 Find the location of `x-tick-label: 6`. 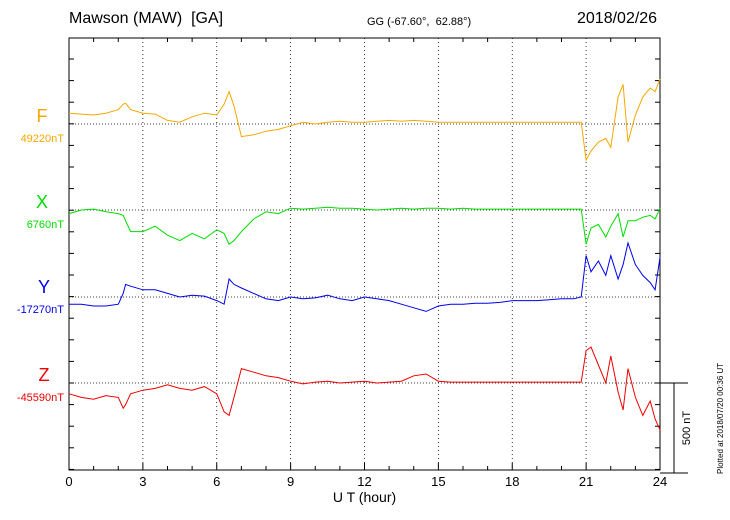

x-tick-label: 6 is located at coordinates (216, 481).